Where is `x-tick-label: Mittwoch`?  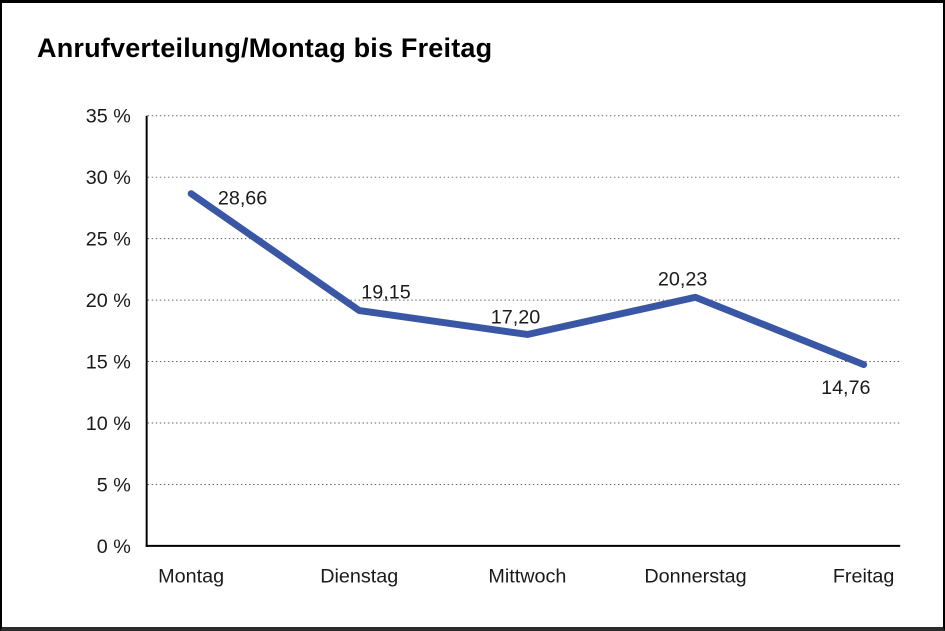 x-tick-label: Mittwoch is located at coordinates (527, 576).